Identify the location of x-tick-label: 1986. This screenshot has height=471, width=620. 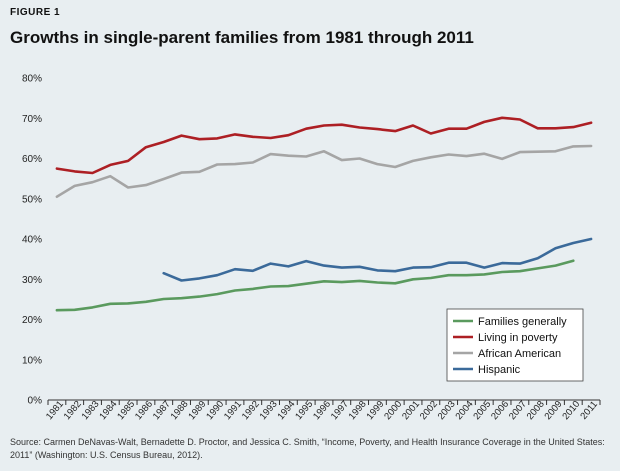
(144, 410).